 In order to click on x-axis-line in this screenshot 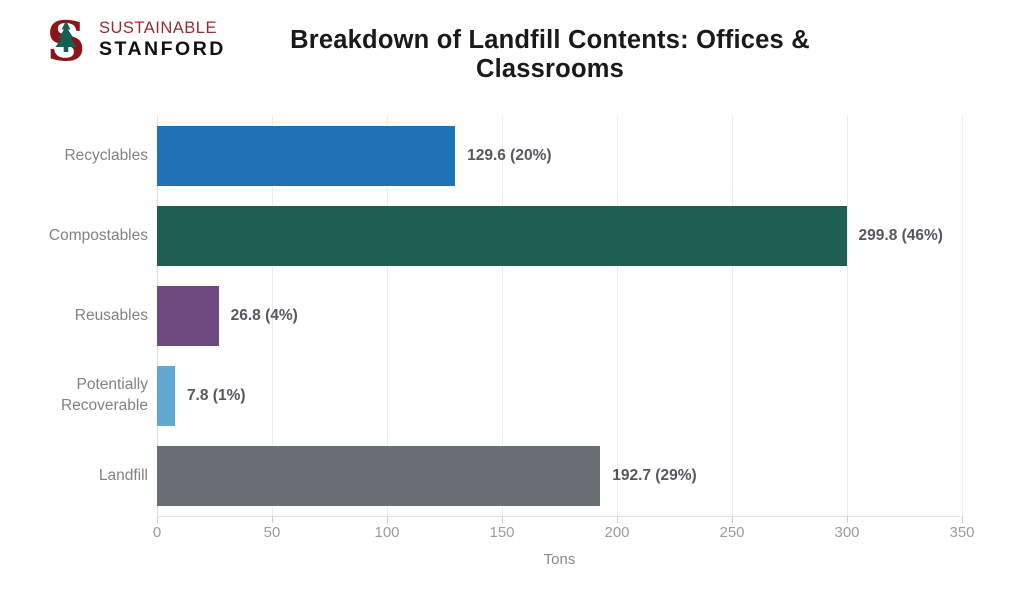, I will do `click(560, 516)`.